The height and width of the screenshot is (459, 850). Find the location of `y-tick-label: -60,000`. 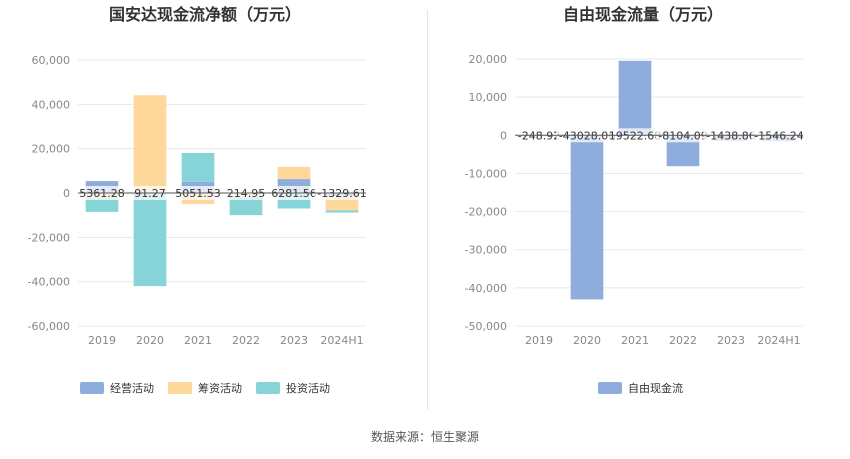

y-tick-label: -60,000 is located at coordinates (49, 326).